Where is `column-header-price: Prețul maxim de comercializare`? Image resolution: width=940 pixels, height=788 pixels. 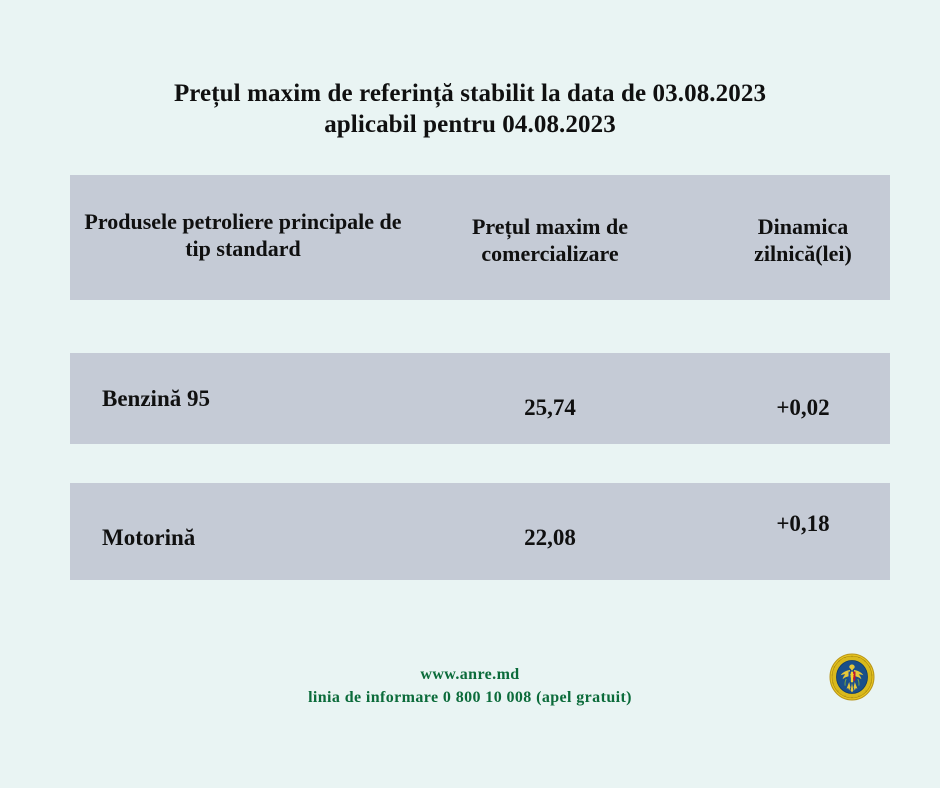 column-header-price: Prețul maxim de comercializare is located at coordinates (549, 240).